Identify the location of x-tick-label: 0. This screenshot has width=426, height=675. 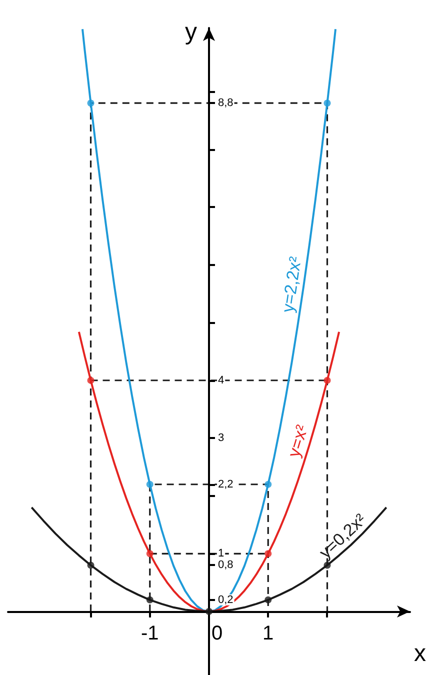
(217, 633).